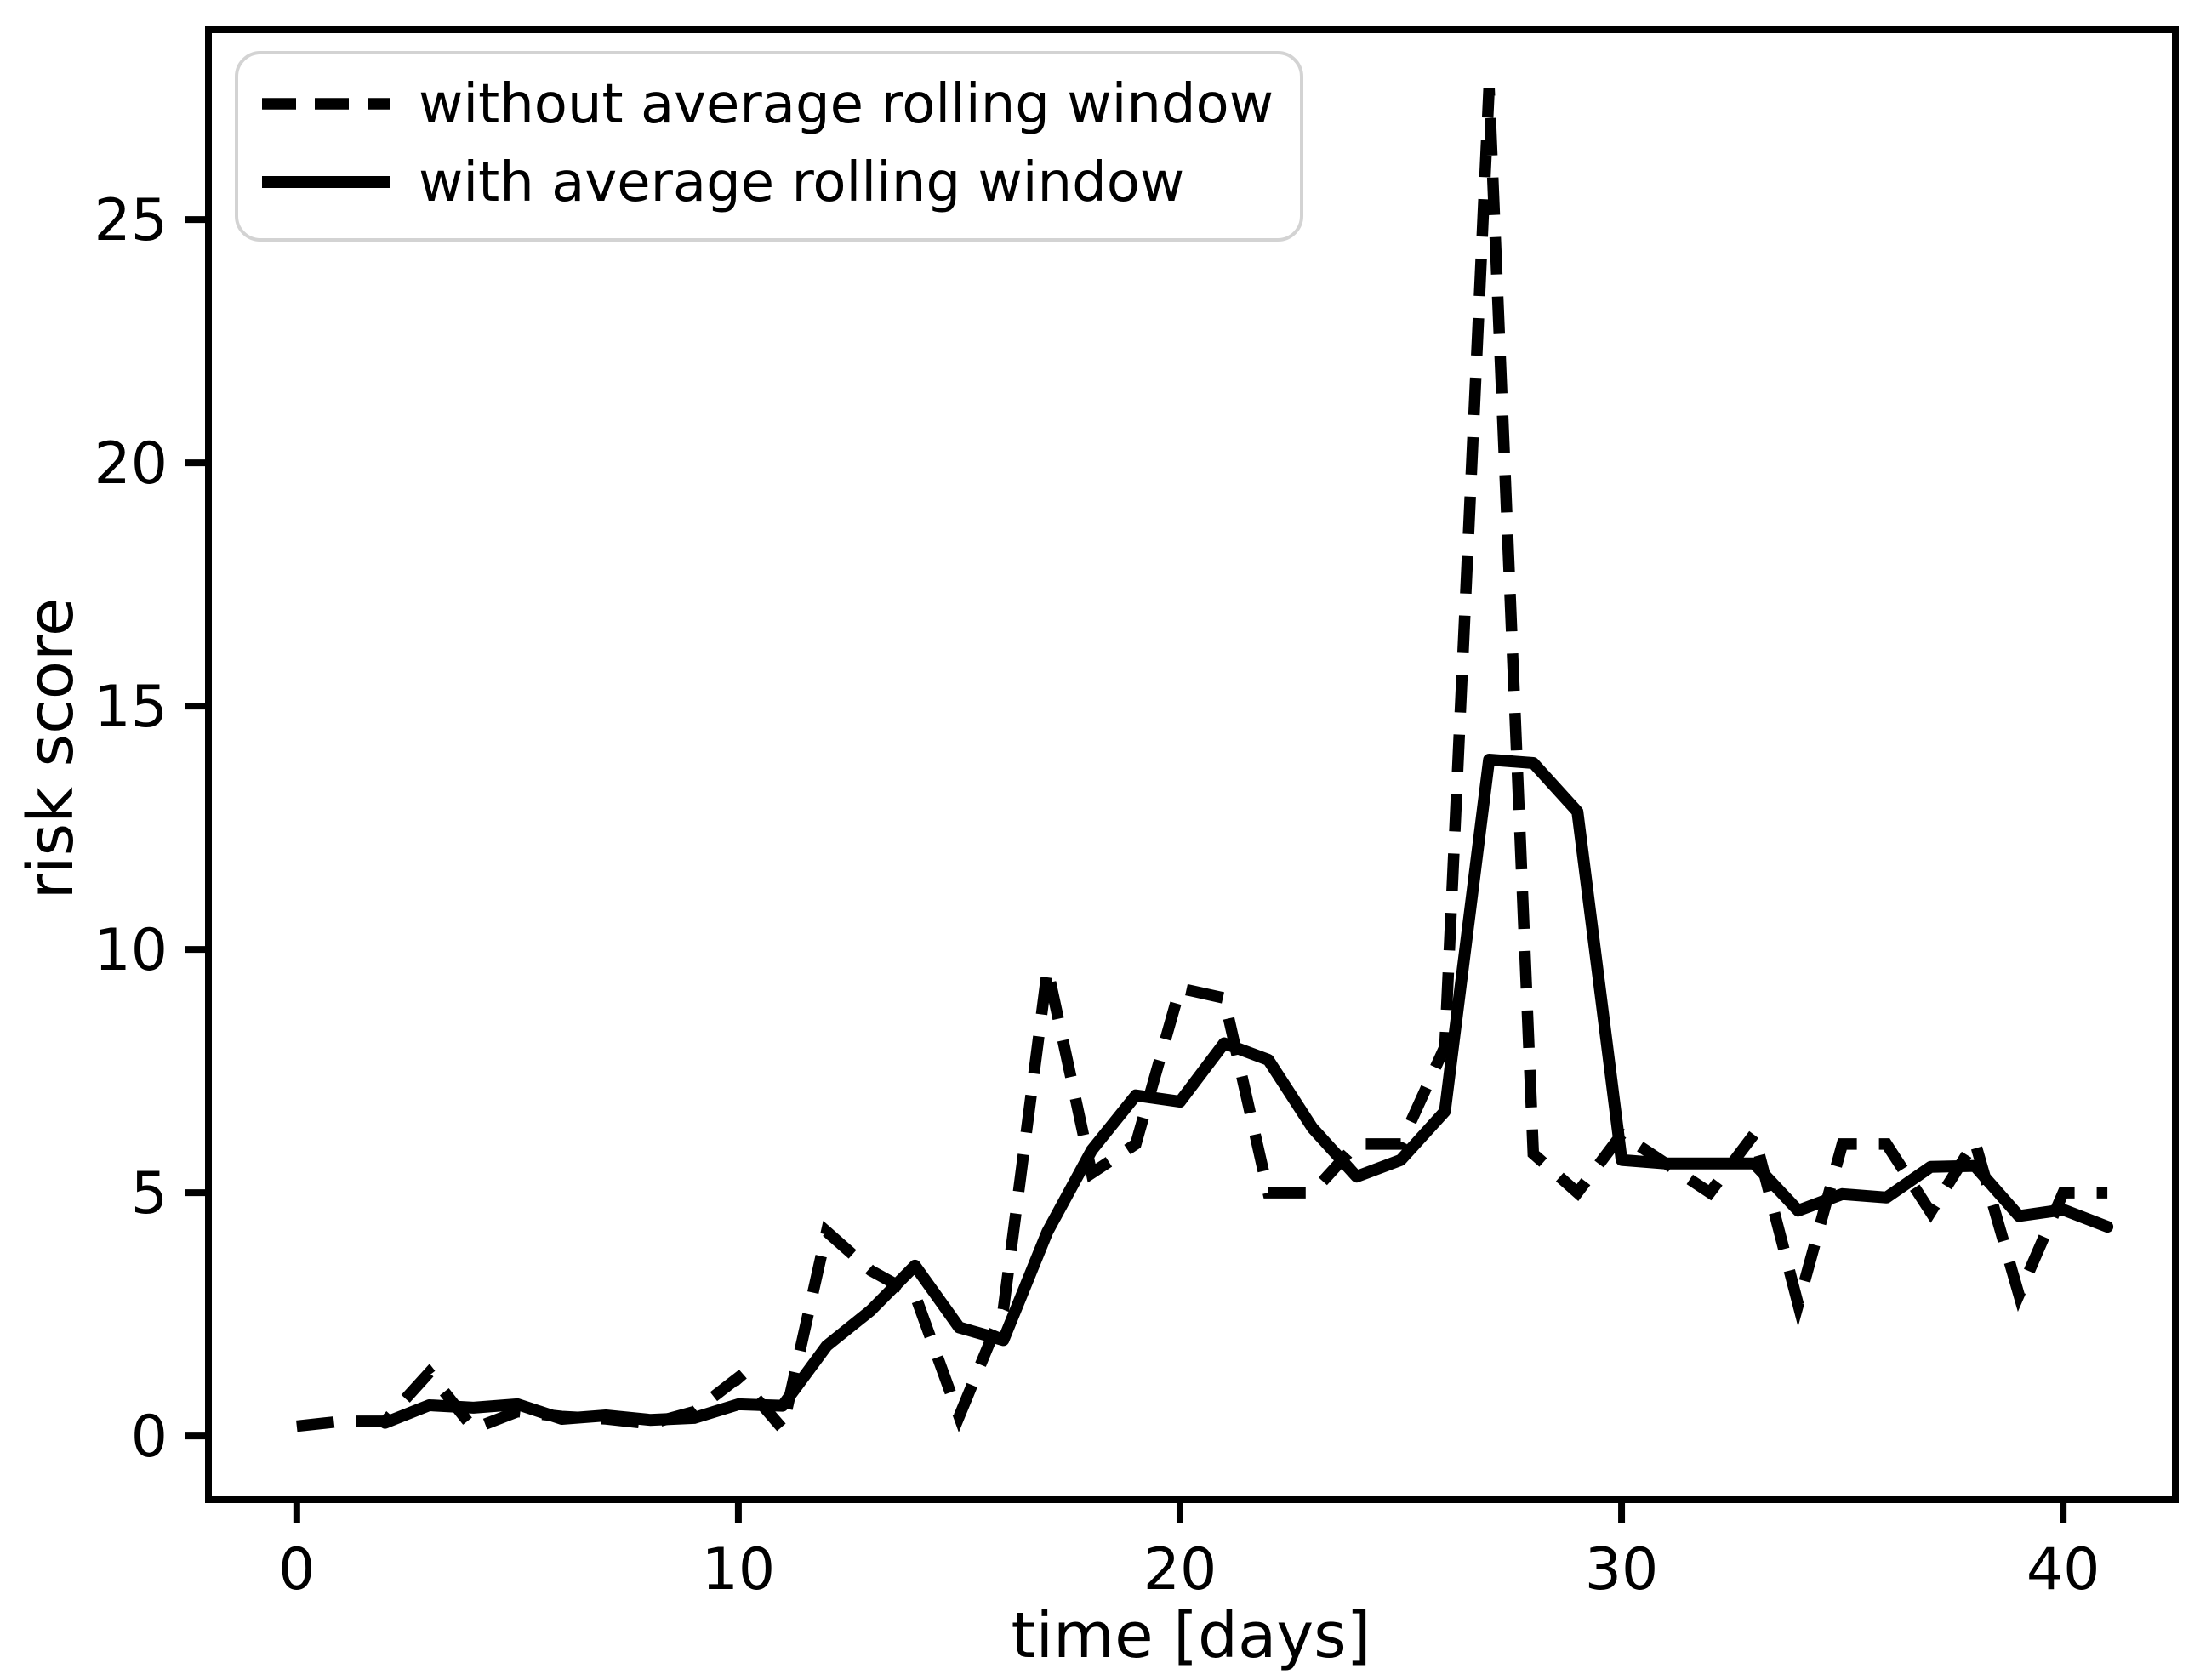 Image resolution: width=2200 pixels, height=1680 pixels. Describe the element at coordinates (296, 1569) in the screenshot. I see `x-tick-label: 0` at that location.